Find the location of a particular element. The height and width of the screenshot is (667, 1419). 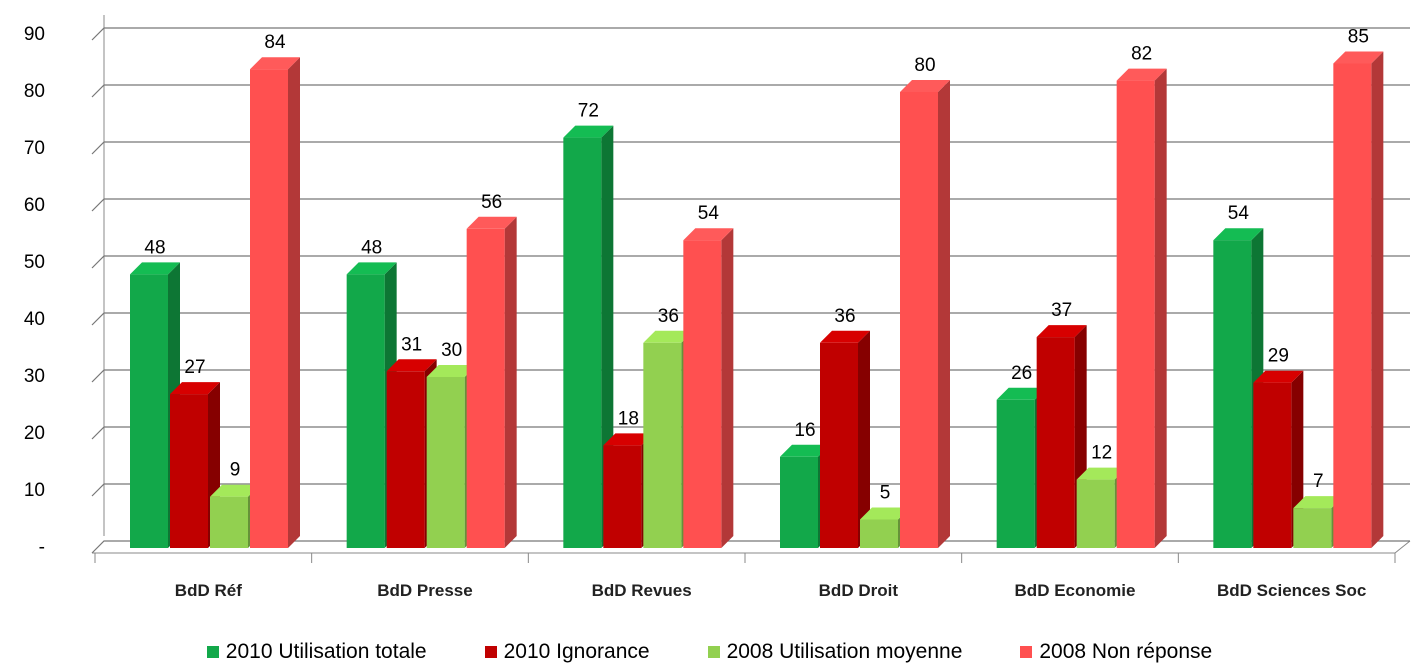

legend-label: 2010 Utilisation totale is located at coordinates (326, 651).